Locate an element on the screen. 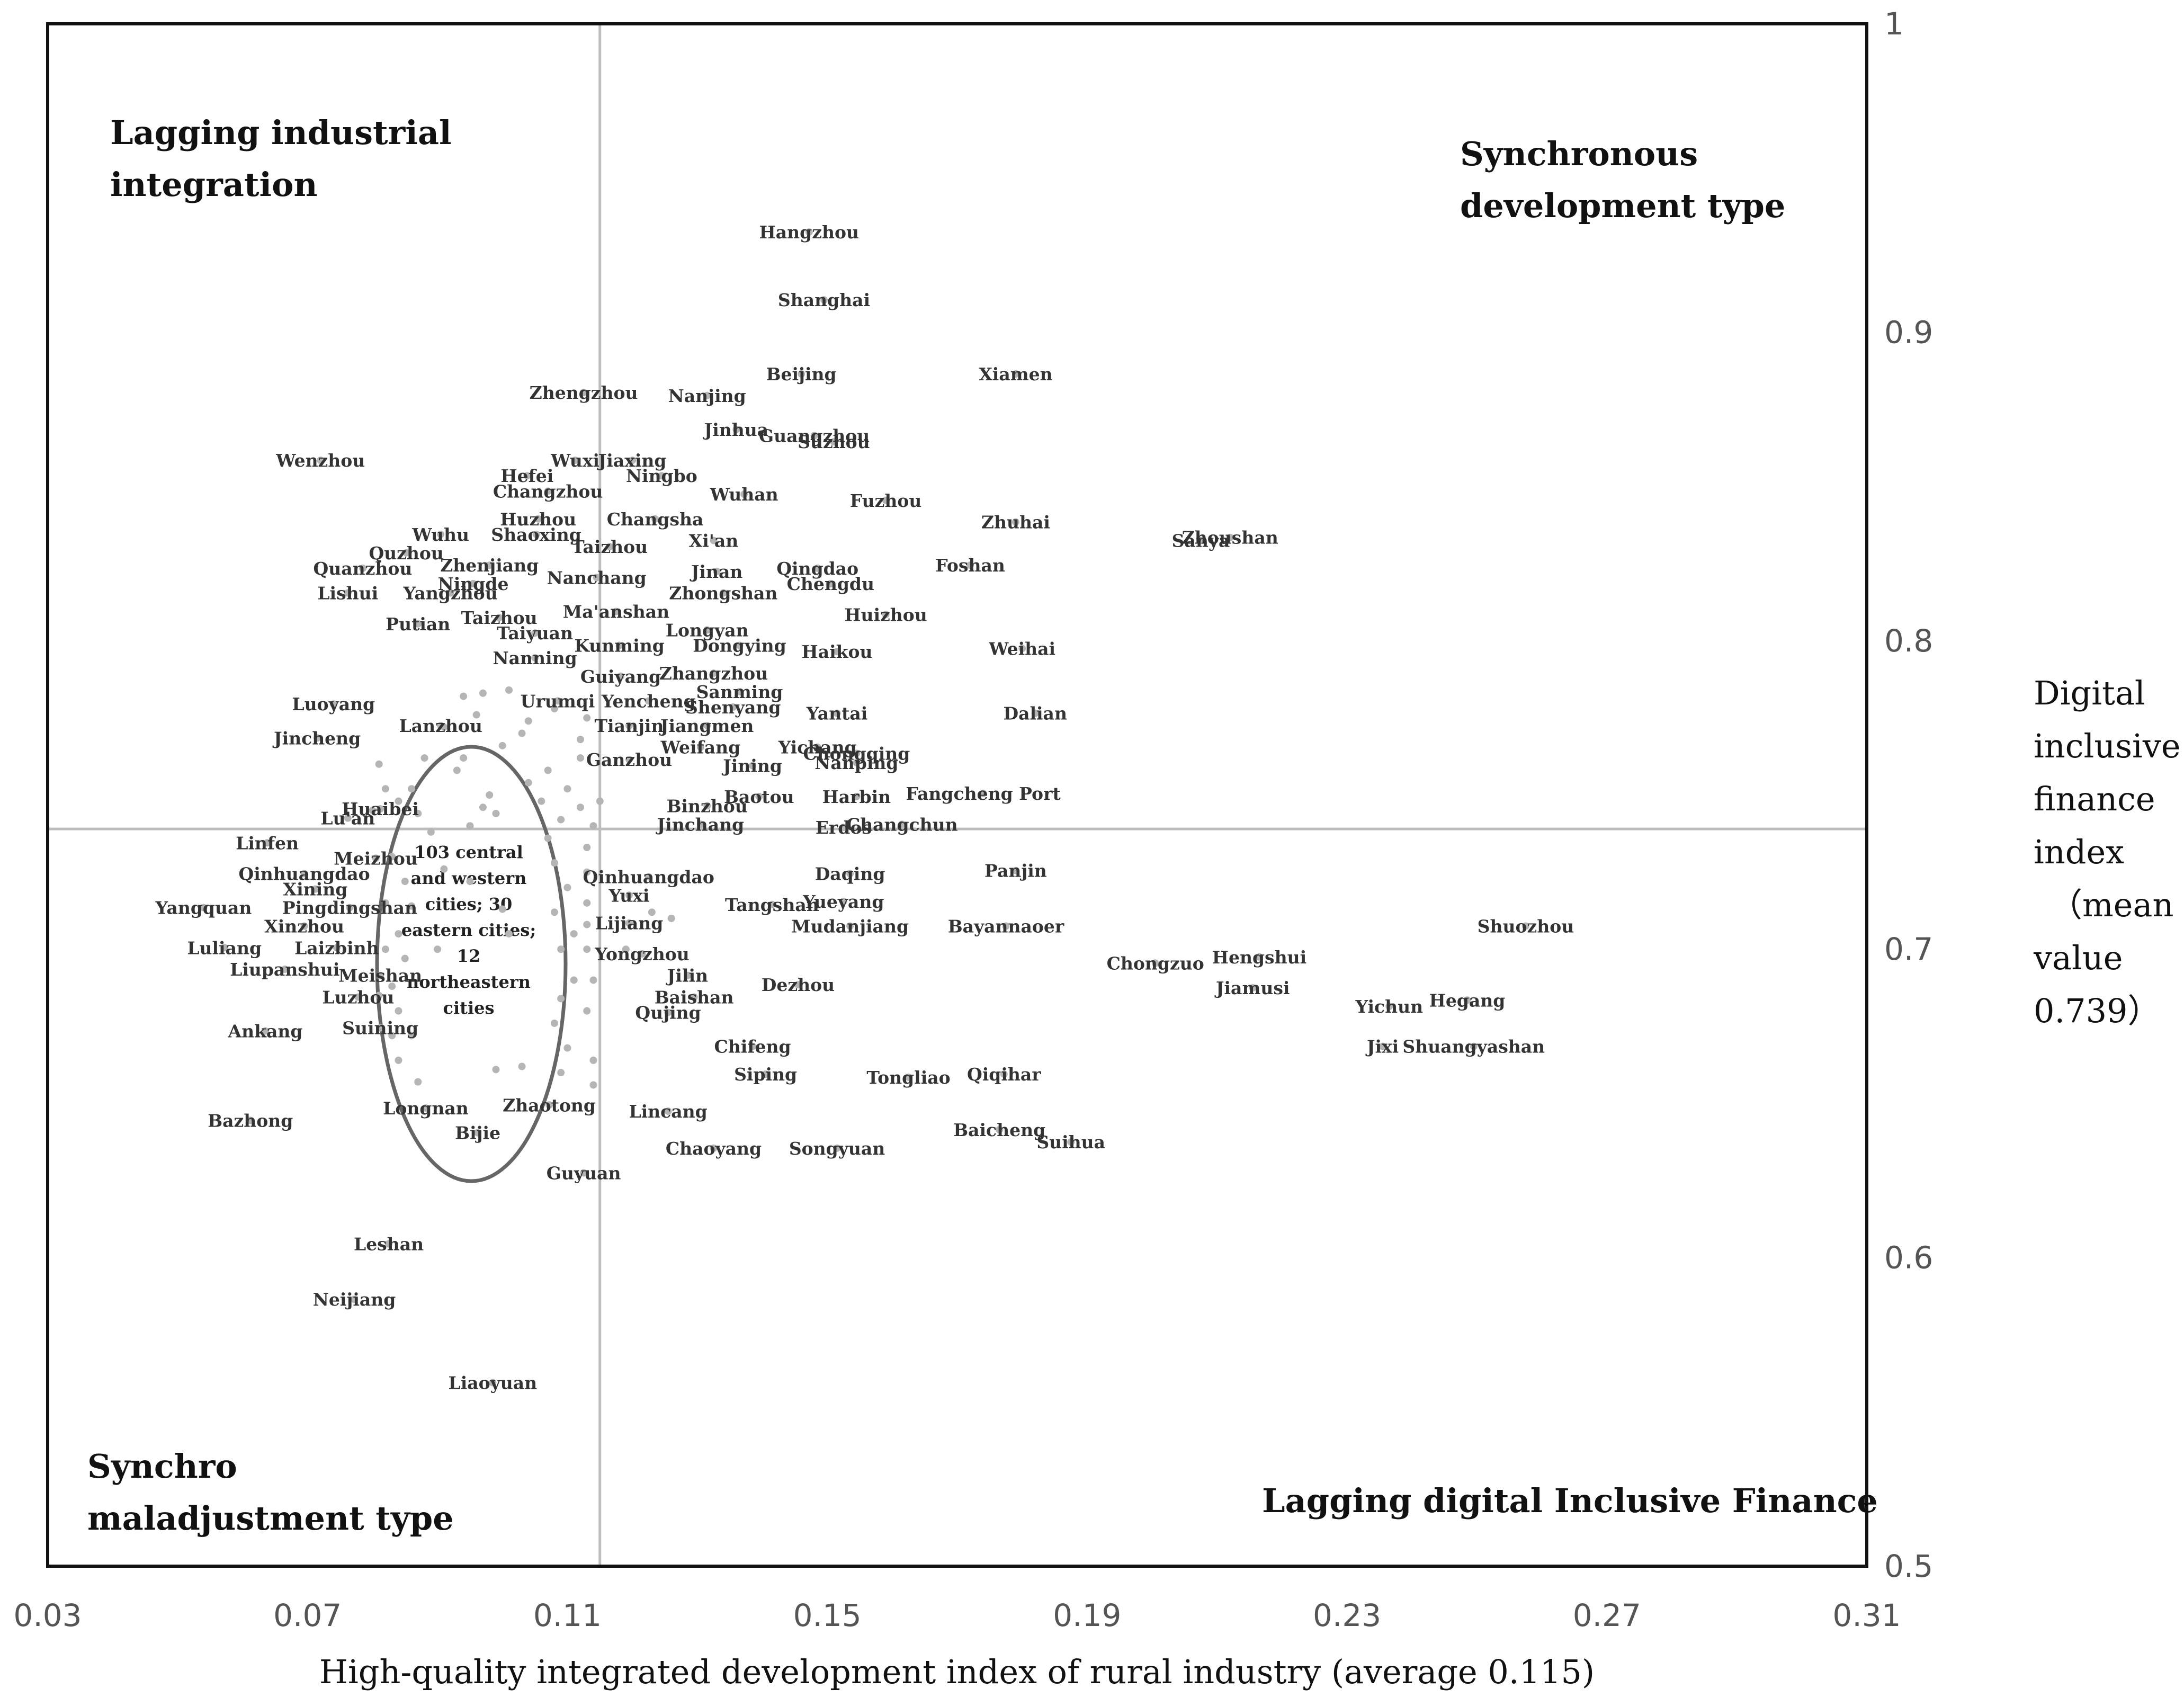 The image size is (2184, 1706). point-label: Daqing is located at coordinates (850, 875).